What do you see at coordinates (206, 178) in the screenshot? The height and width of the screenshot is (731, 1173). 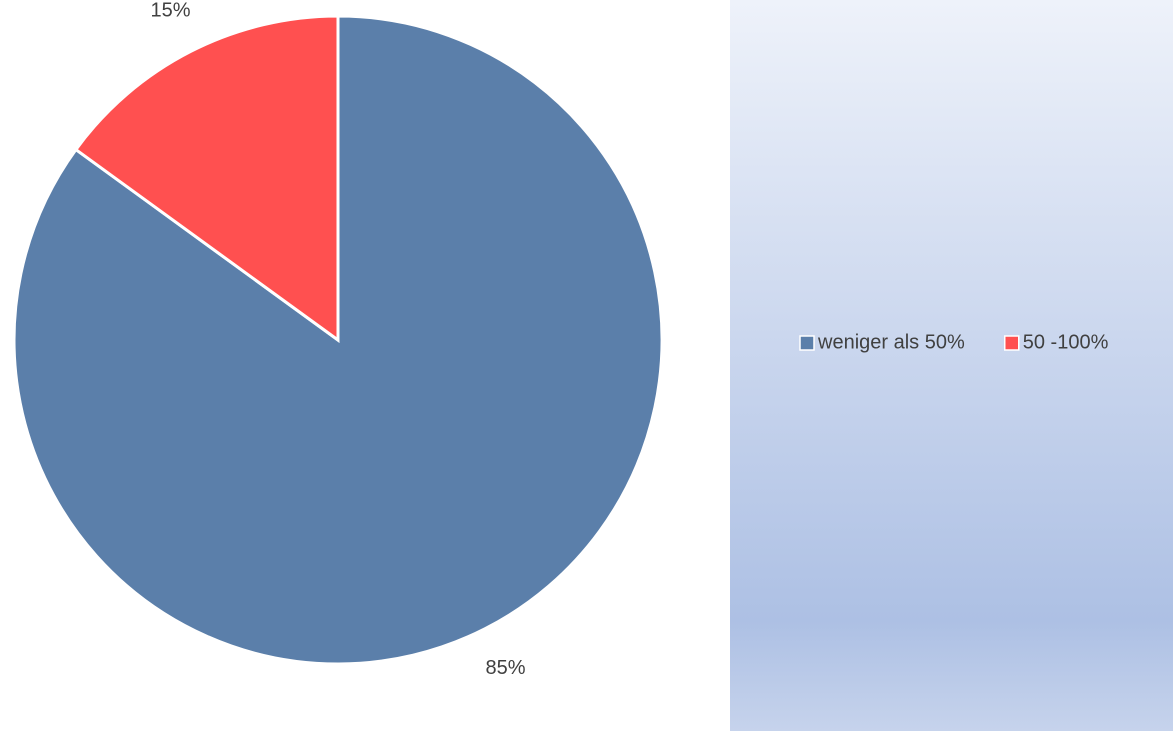 I see `pie-slice` at bounding box center [206, 178].